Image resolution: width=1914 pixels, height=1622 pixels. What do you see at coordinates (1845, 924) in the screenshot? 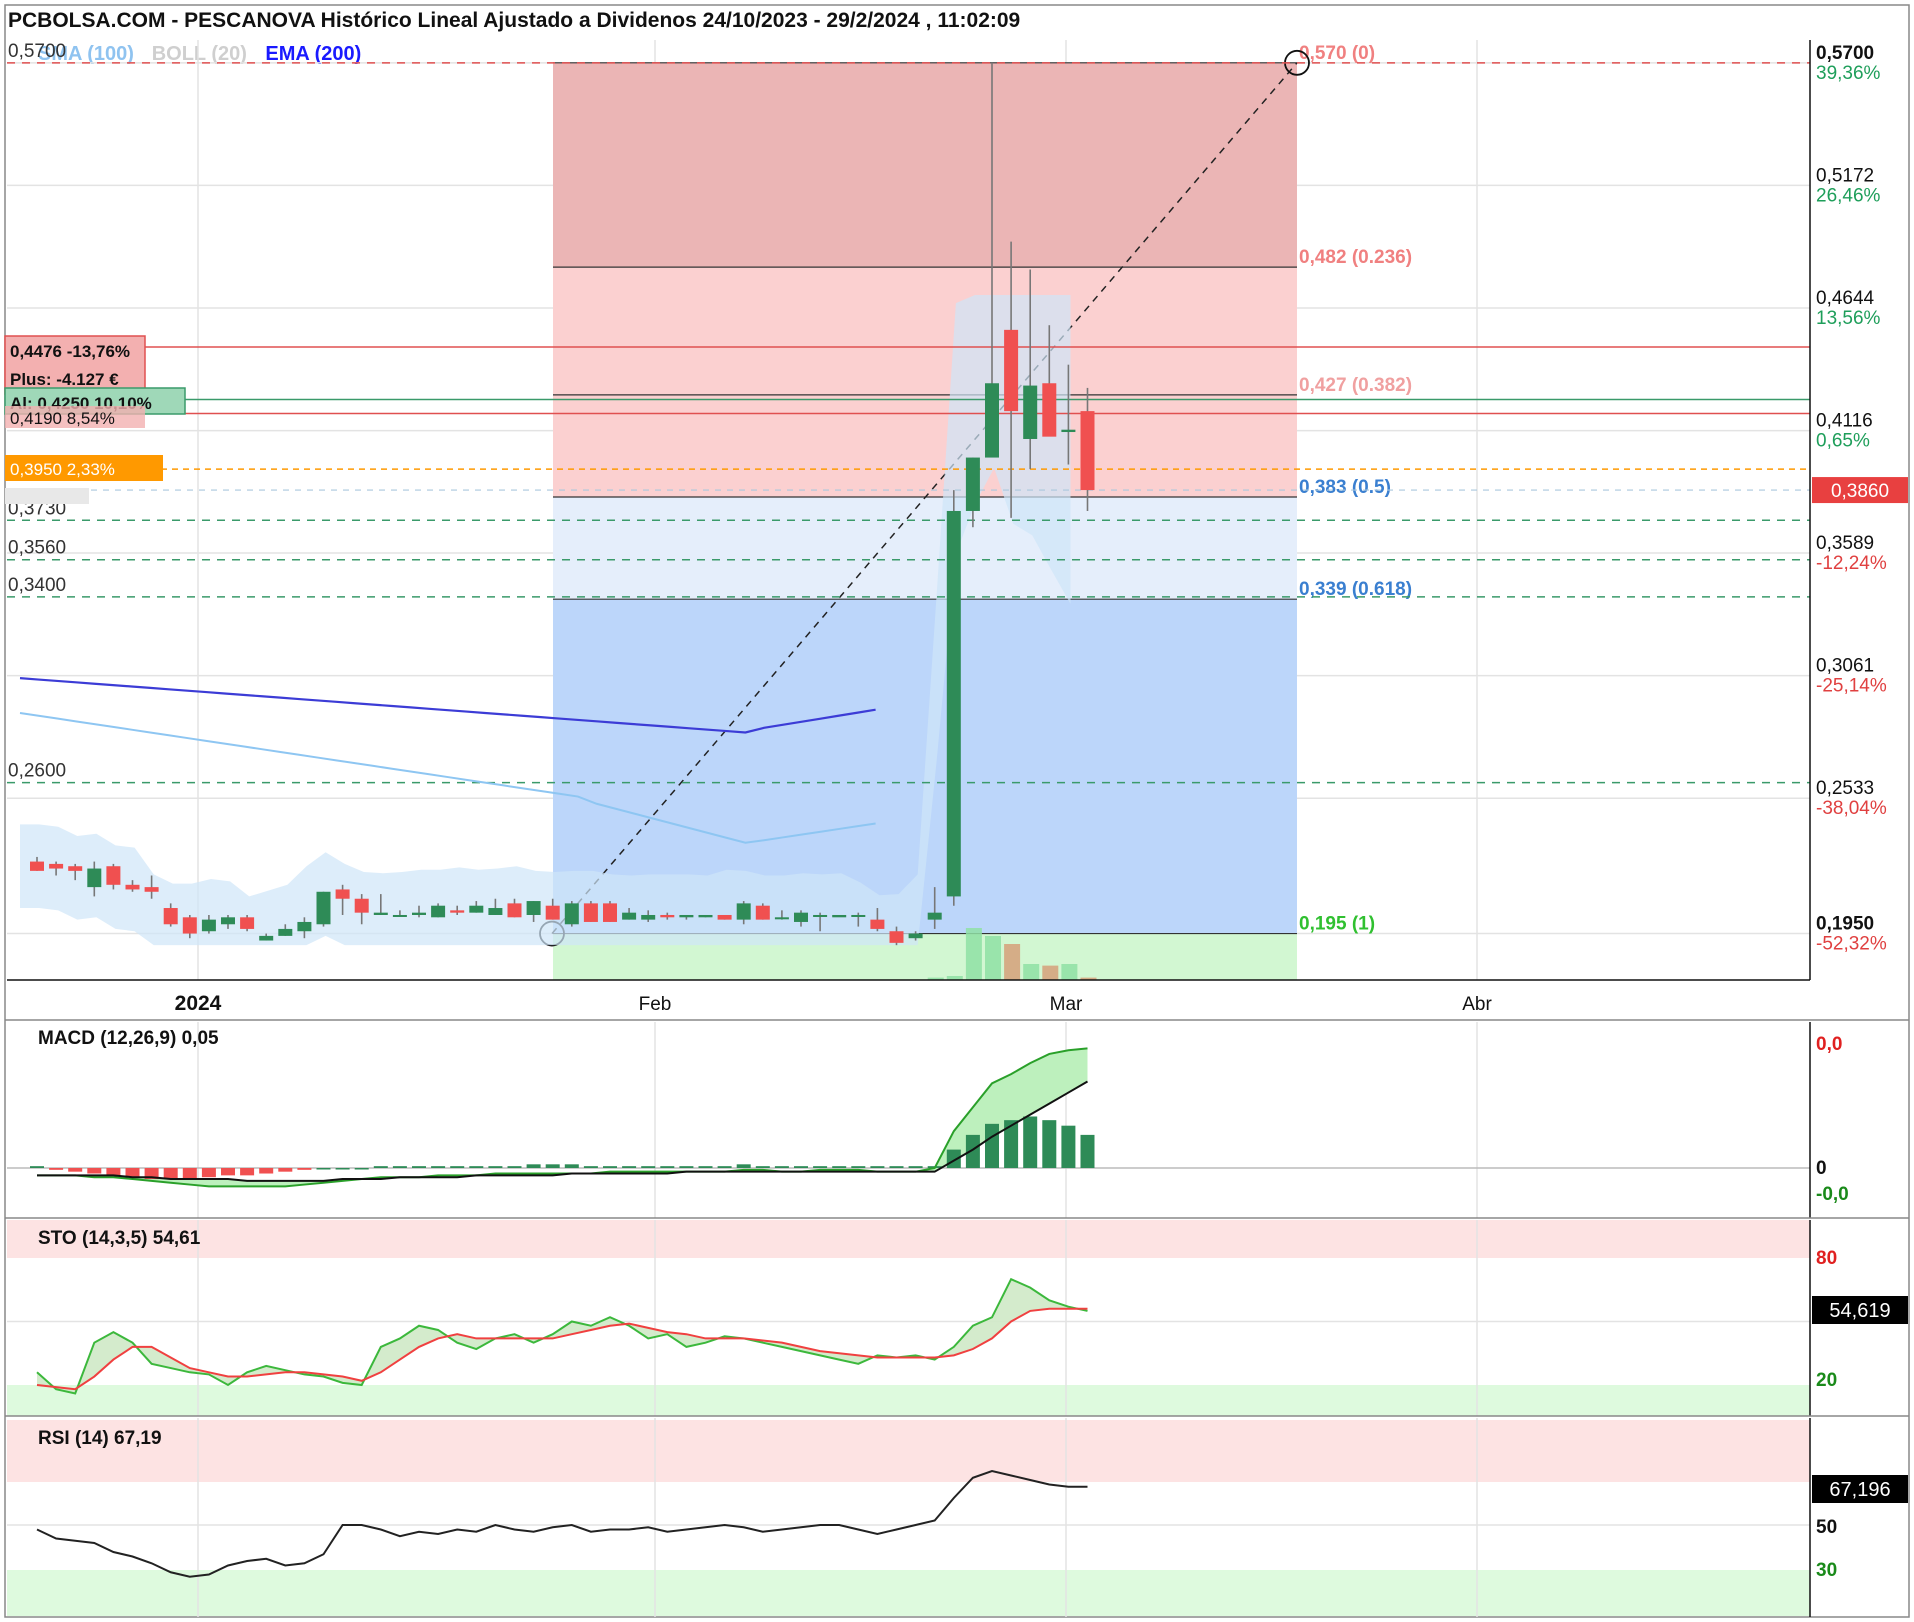
I see `y-tick-7: 0,1950` at bounding box center [1845, 924].